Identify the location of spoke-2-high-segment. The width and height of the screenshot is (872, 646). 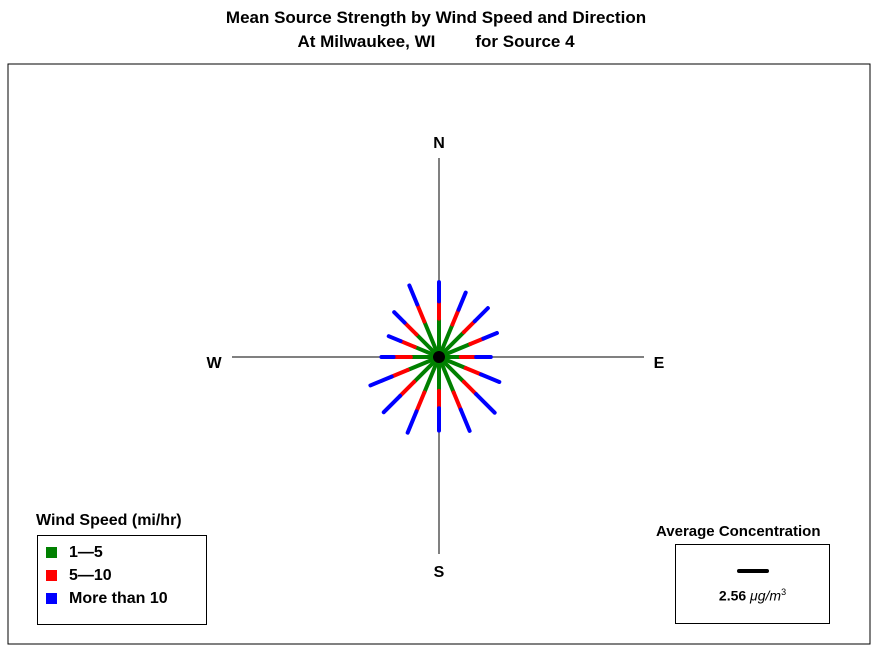
(481, 315).